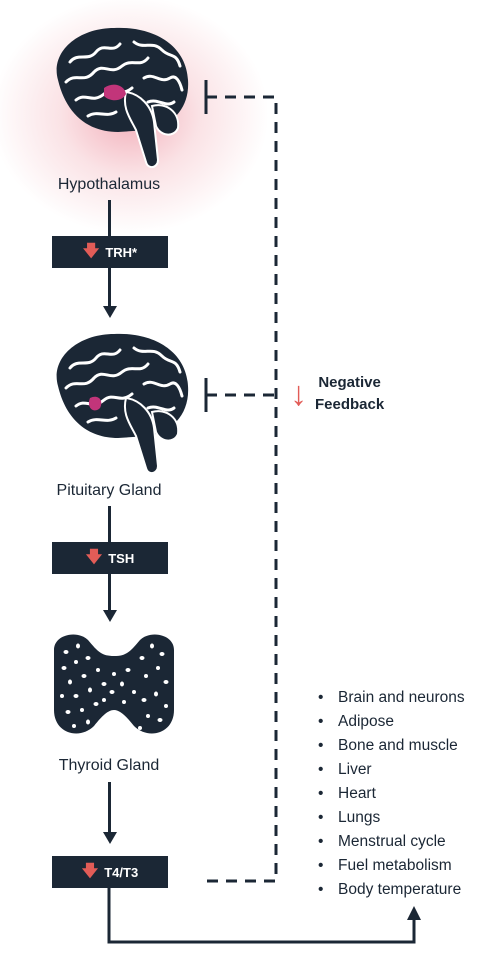  I want to click on negative-feedback-line2: Feedback, so click(350, 404).